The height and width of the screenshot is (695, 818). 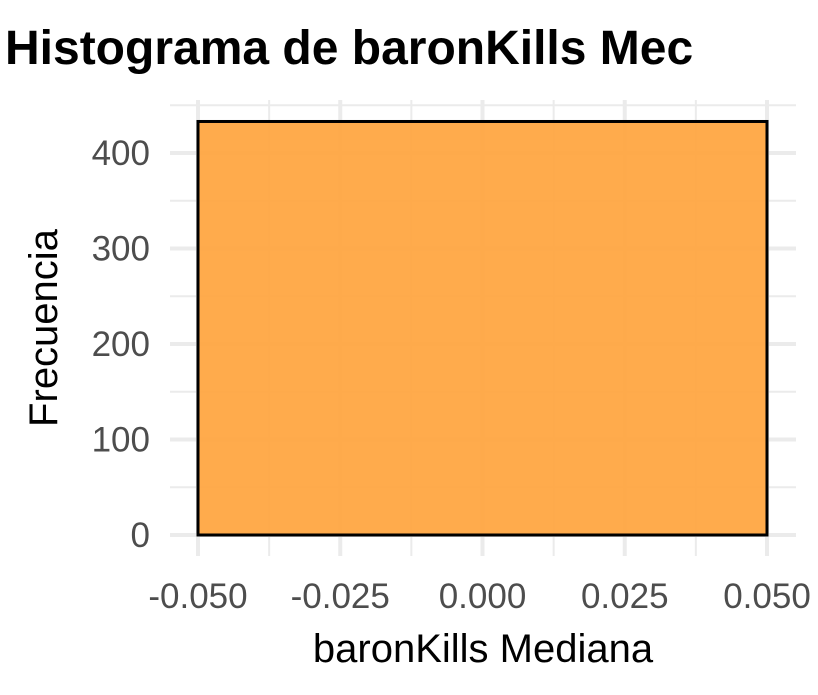 What do you see at coordinates (140, 535) in the screenshot?
I see `y-tick-label: 0` at bounding box center [140, 535].